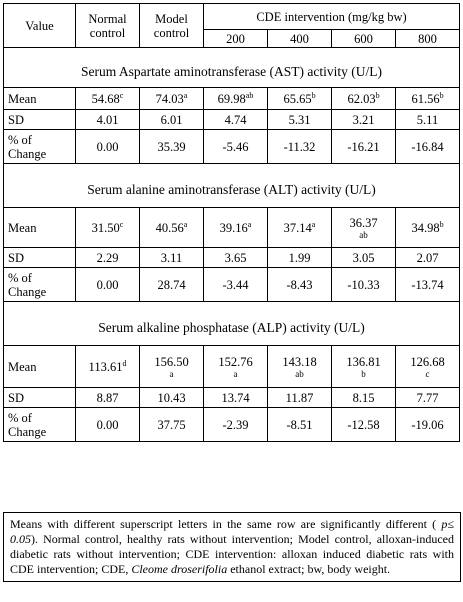 The height and width of the screenshot is (602, 463). What do you see at coordinates (235, 284) in the screenshot?
I see `cell-value: -3.44` at bounding box center [235, 284].